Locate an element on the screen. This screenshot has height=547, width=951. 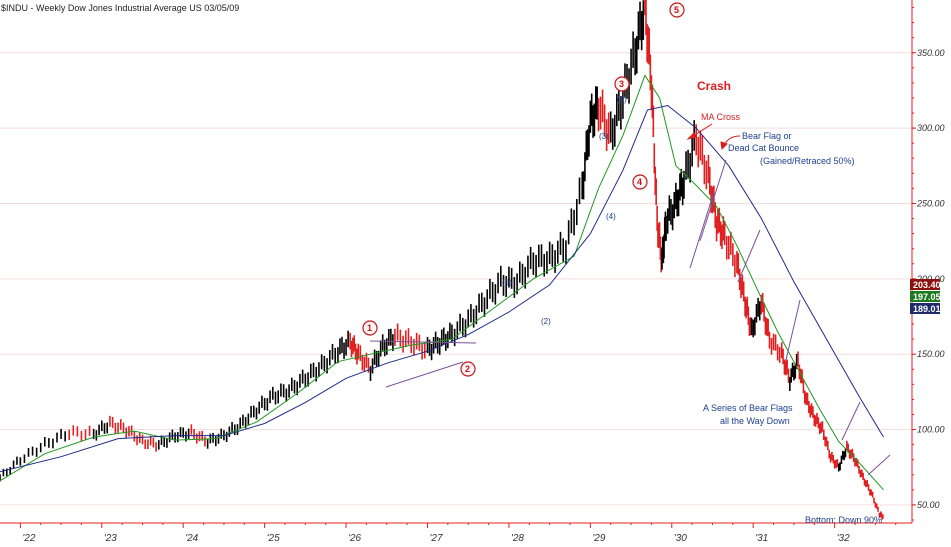
crash-annotation: Crash is located at coordinates (714, 86).